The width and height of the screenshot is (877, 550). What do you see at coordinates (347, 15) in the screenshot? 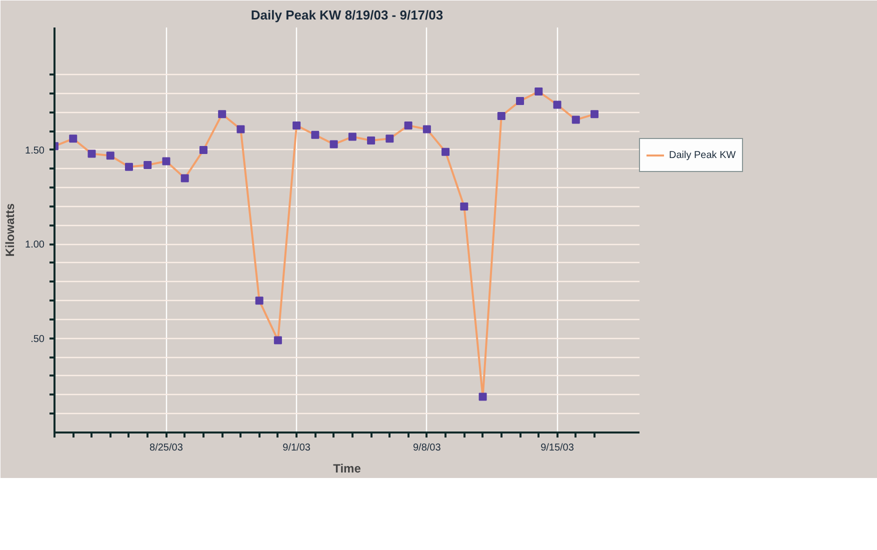
I see `chart-title: Daily Peak KW 8/19/03 - 9/17/03` at bounding box center [347, 15].